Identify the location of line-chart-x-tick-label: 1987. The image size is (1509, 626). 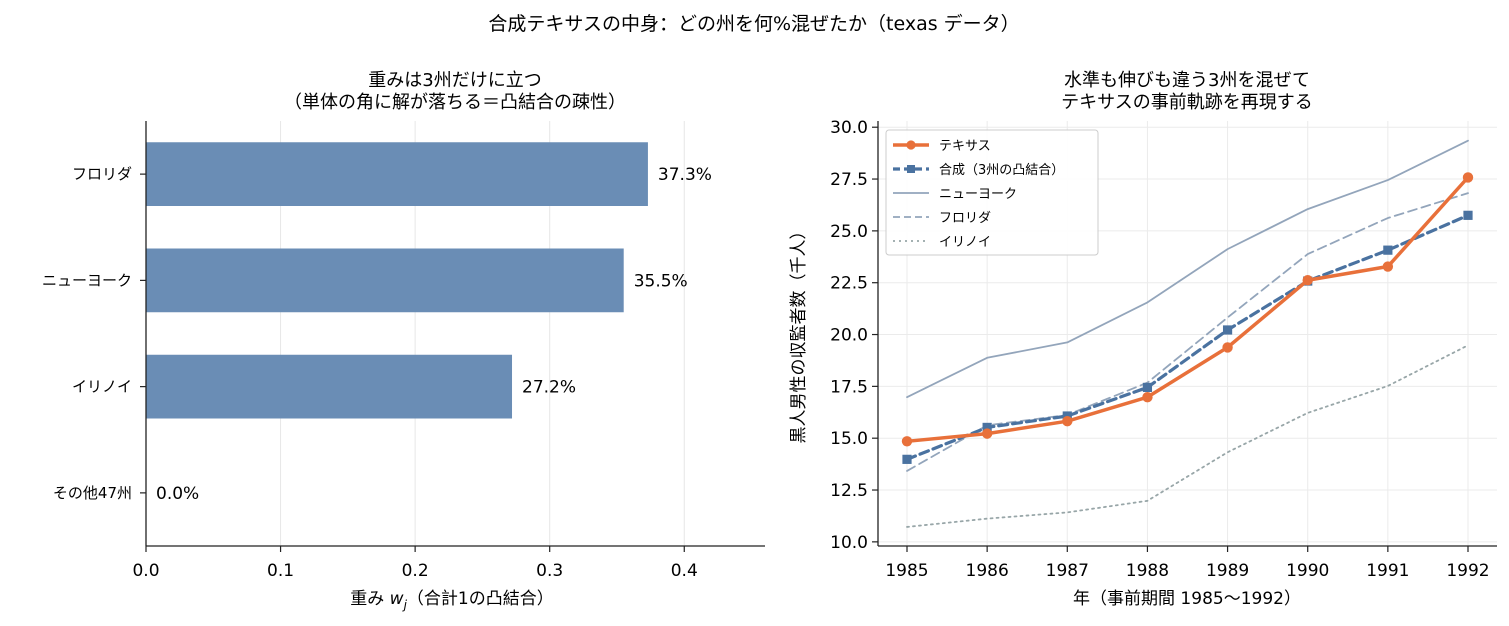
(1067, 571).